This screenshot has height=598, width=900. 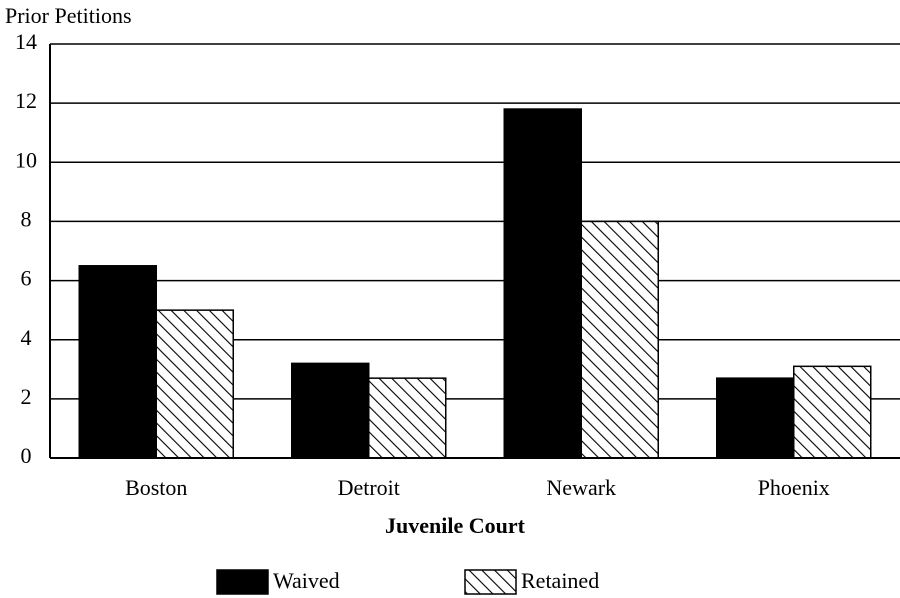 What do you see at coordinates (156, 487) in the screenshot?
I see `x-tick-label: Boston` at bounding box center [156, 487].